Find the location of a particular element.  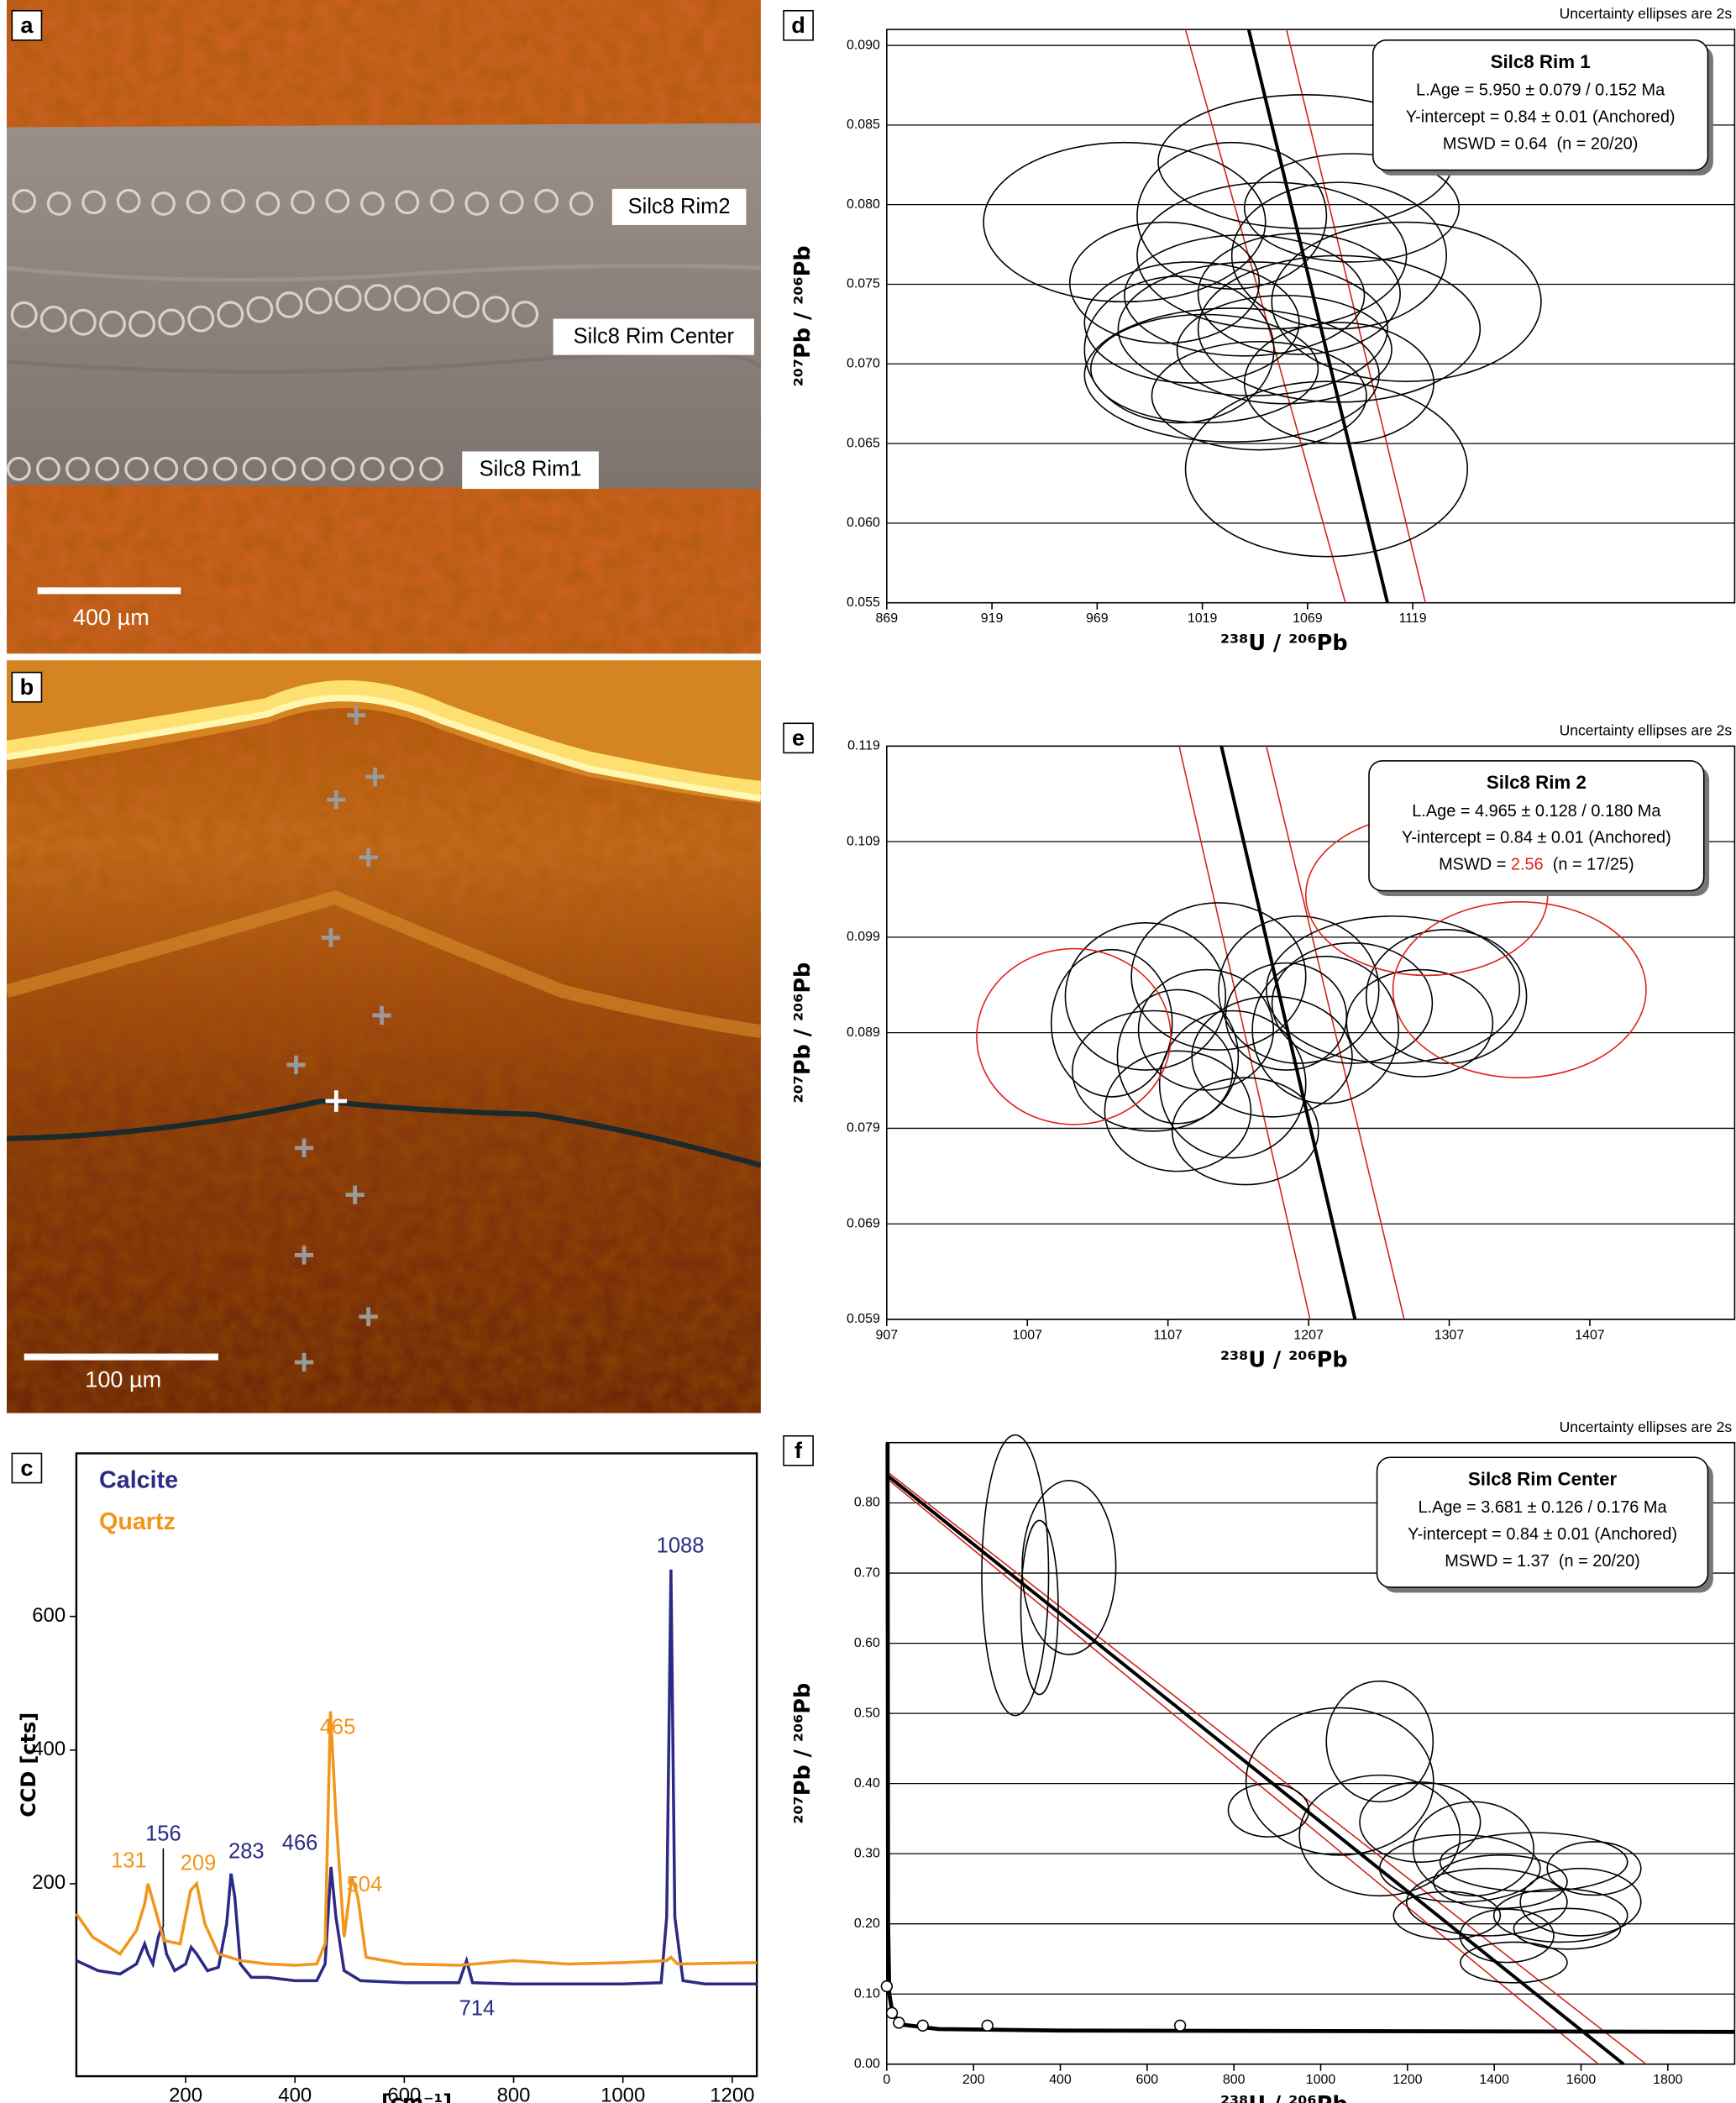

y-tick-label: 0.080 is located at coordinates (863, 204).